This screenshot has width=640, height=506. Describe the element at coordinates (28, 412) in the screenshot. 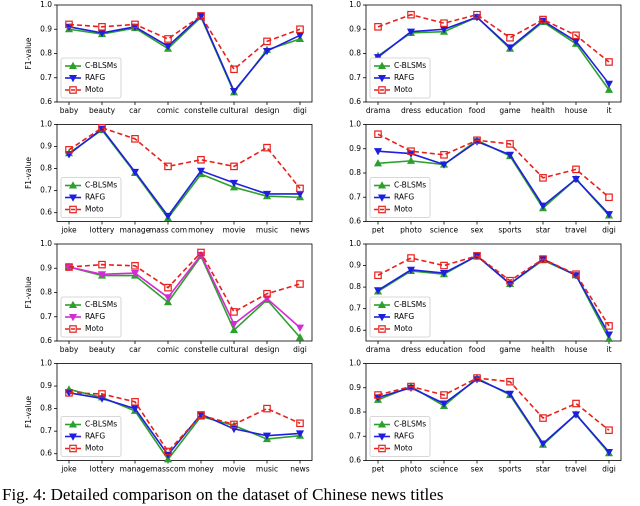

I see `y-axis-label: F1-value` at that location.